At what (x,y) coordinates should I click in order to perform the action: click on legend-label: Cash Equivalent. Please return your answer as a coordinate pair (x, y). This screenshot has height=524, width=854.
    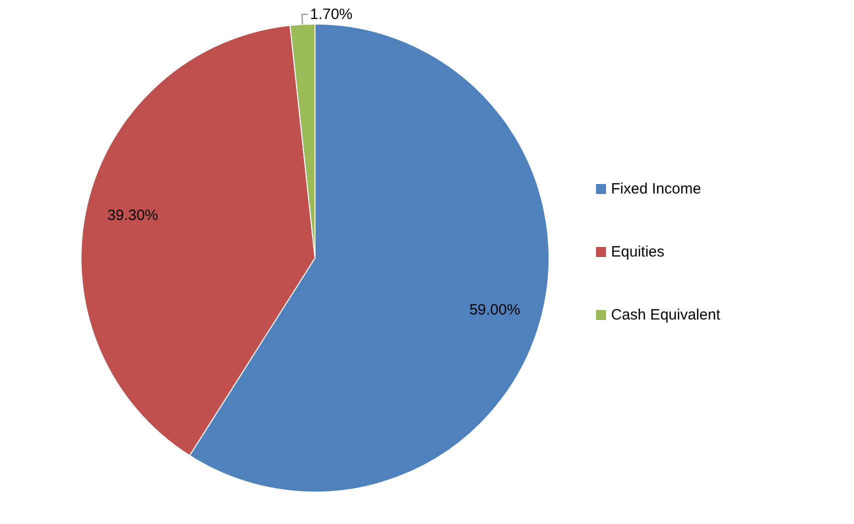
    Looking at the image, I should click on (666, 315).